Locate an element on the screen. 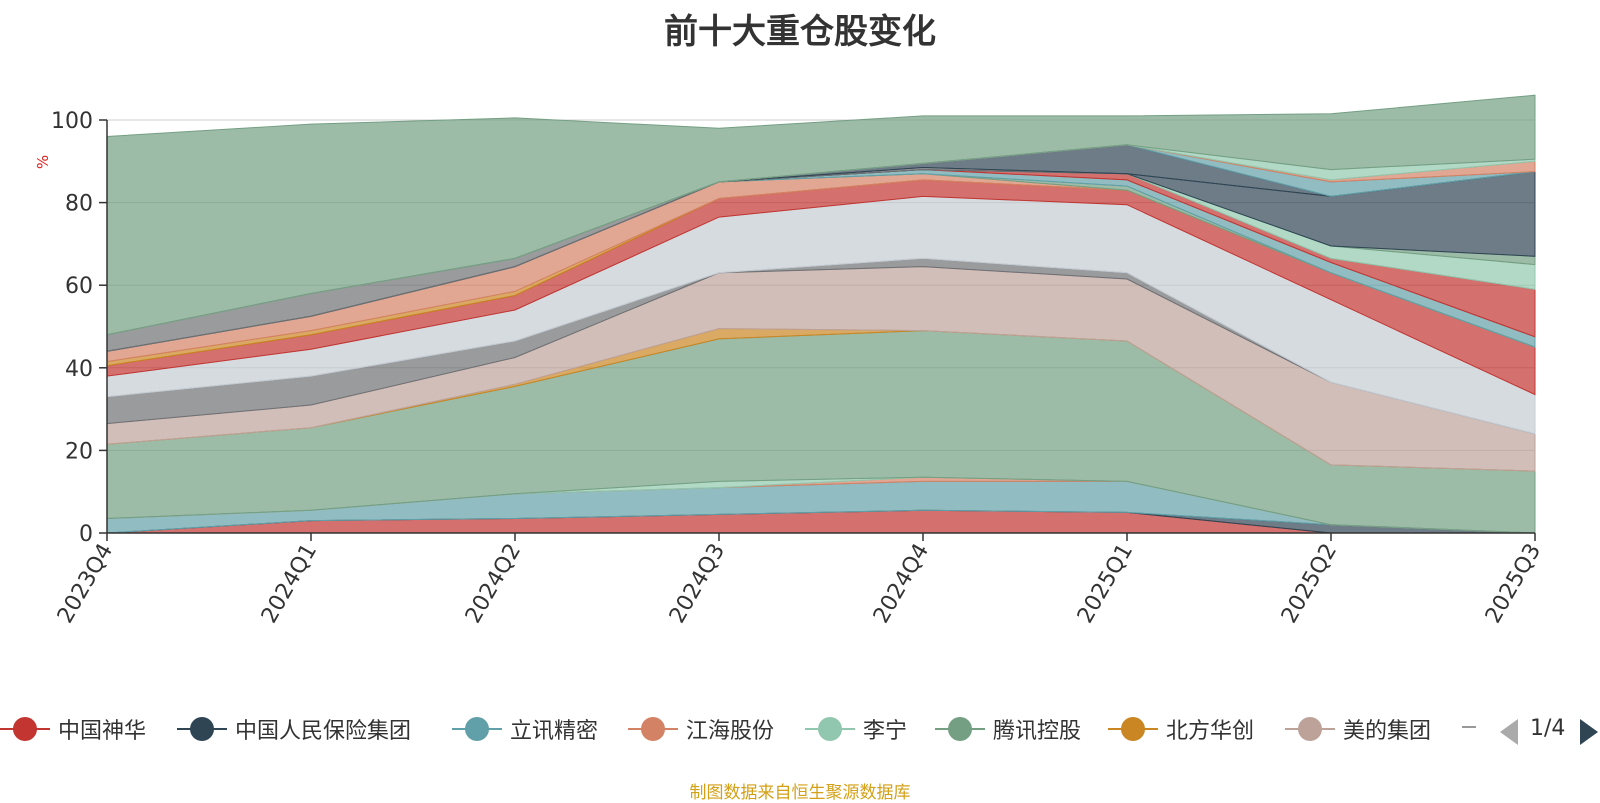  legend-label: 腾讯控股 is located at coordinates (1037, 731).